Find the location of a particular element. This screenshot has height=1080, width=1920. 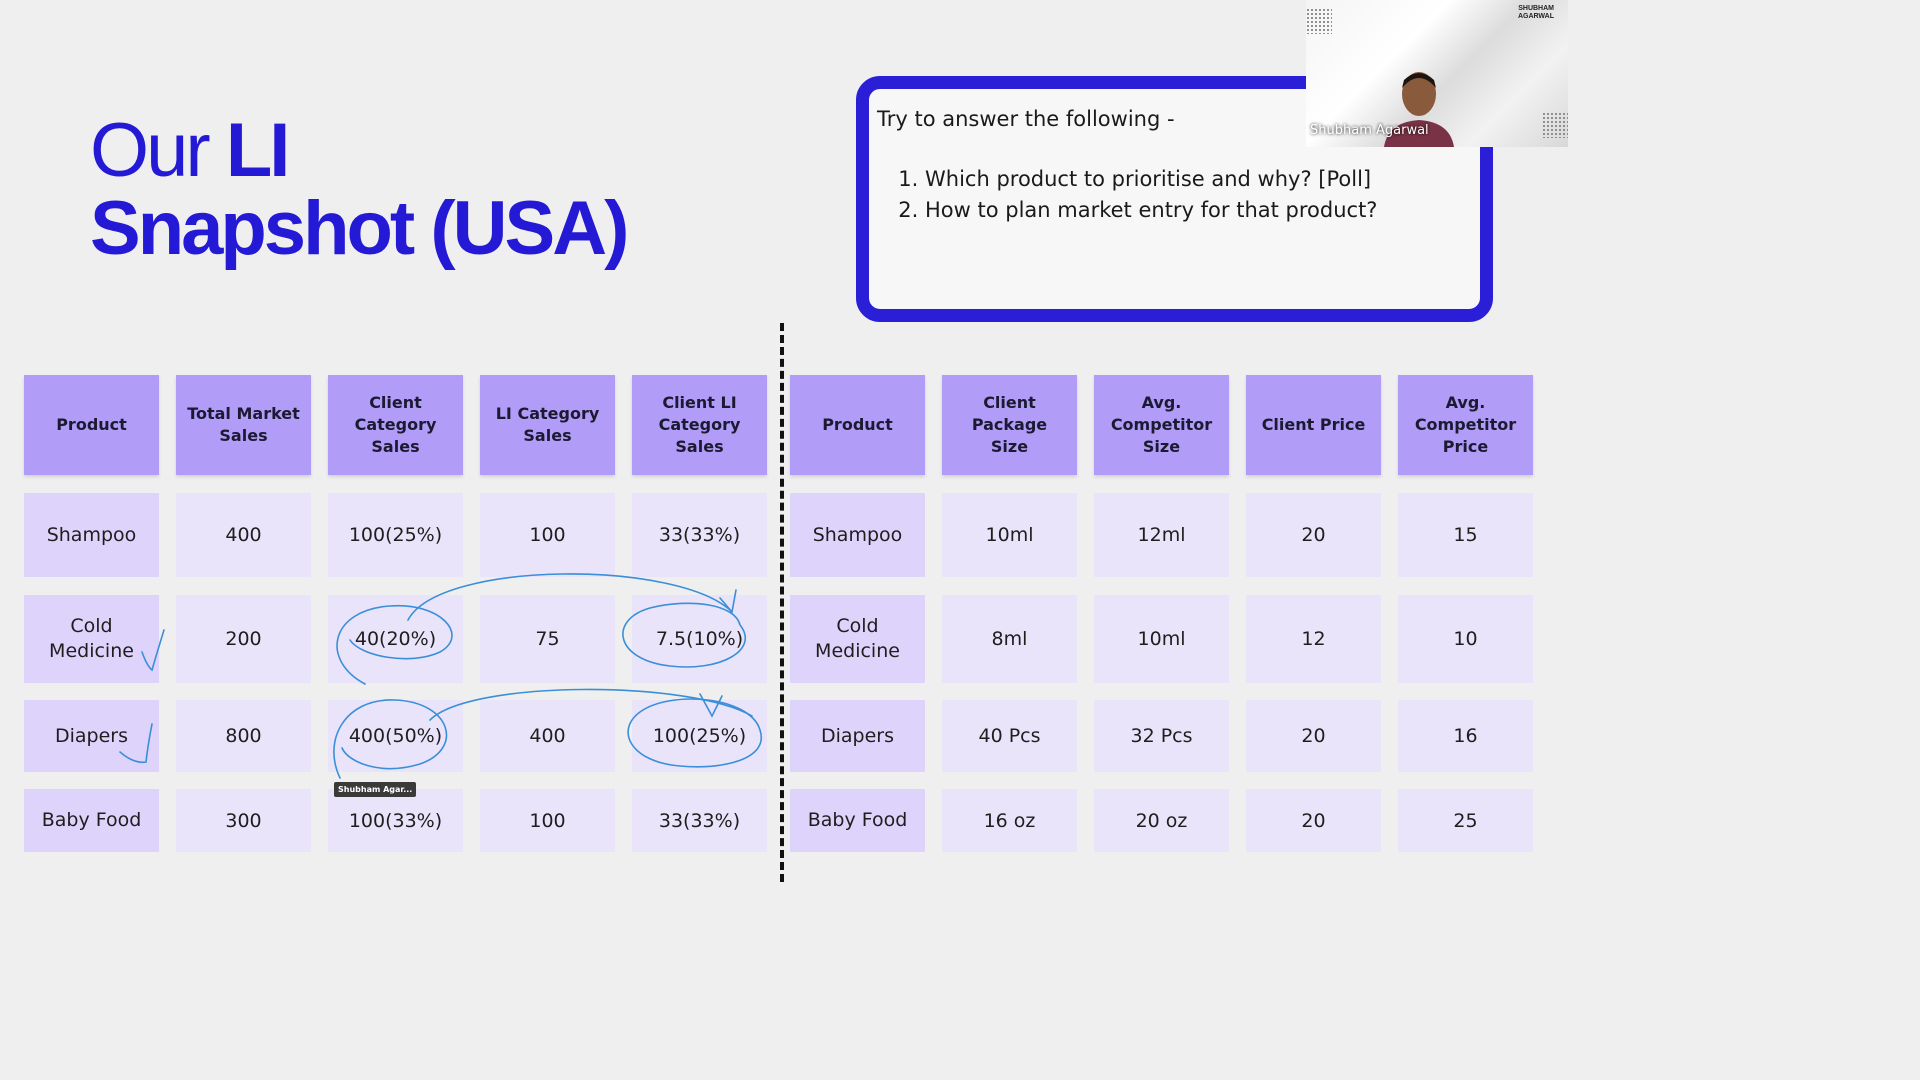

table-divider is located at coordinates (782, 602).